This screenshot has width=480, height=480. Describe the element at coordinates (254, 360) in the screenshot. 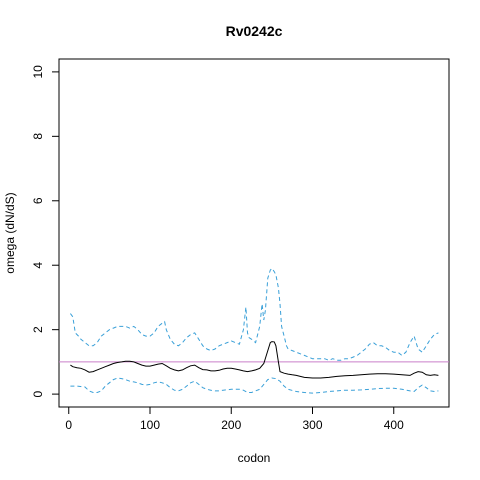

I see `series-line-estimate` at that location.